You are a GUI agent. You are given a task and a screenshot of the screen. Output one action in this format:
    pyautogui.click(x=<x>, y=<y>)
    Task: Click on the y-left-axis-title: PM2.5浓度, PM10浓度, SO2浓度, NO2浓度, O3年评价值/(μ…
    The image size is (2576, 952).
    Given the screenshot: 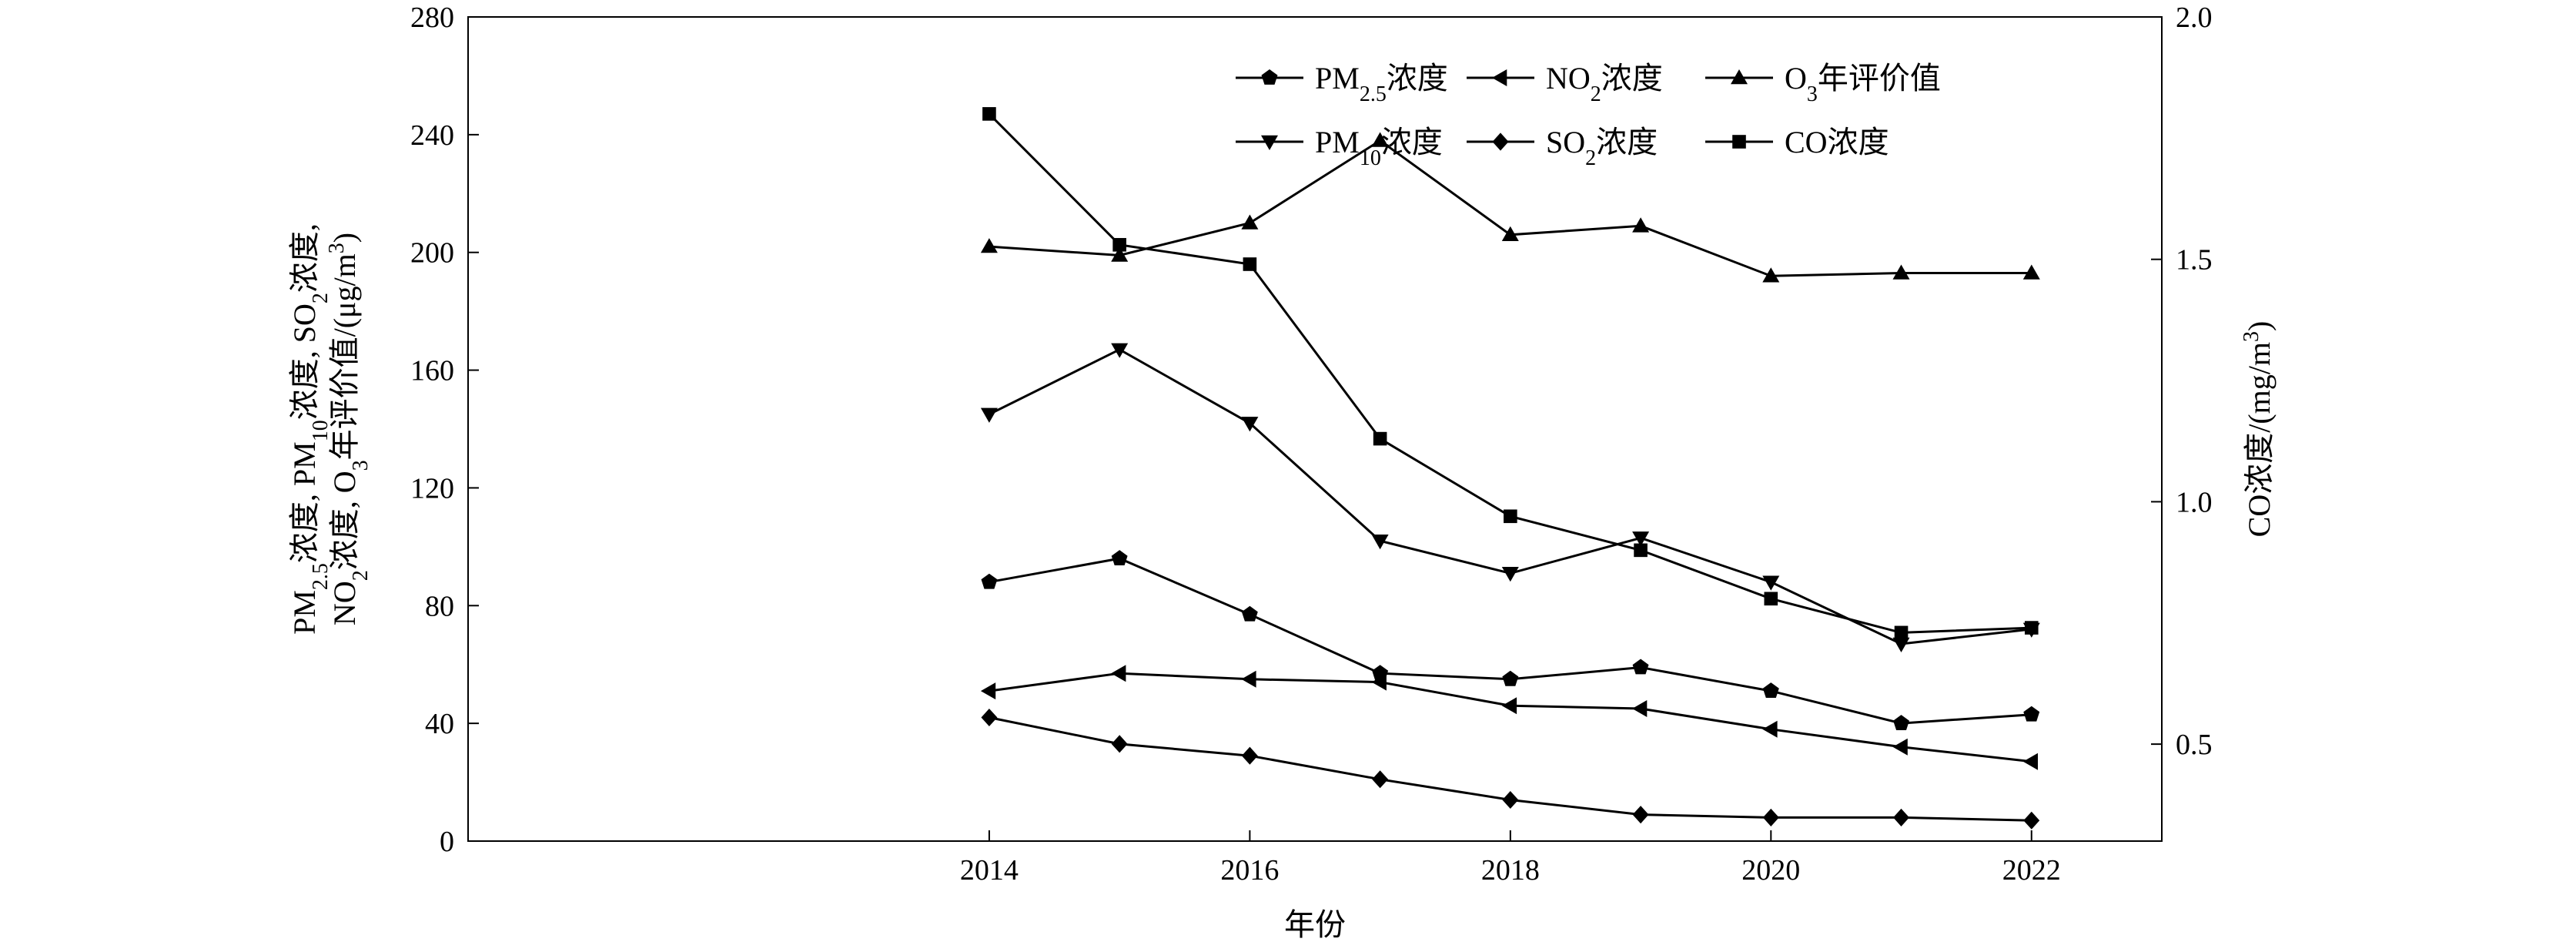 What is the action you would take?
    pyautogui.click(x=330, y=429)
    